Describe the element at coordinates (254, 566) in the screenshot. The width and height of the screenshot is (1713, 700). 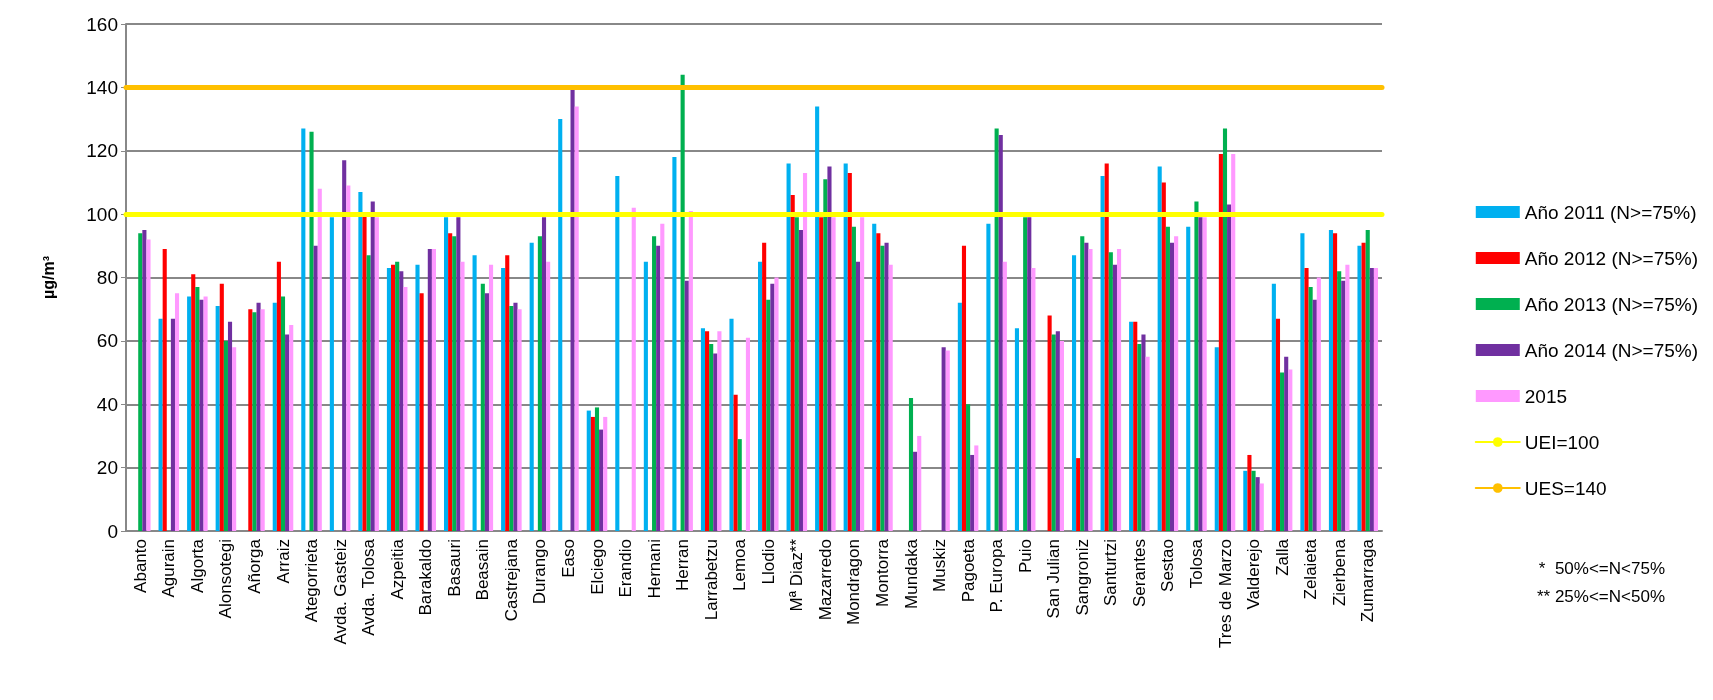
I see `x-tick-label: Añorga` at that location.